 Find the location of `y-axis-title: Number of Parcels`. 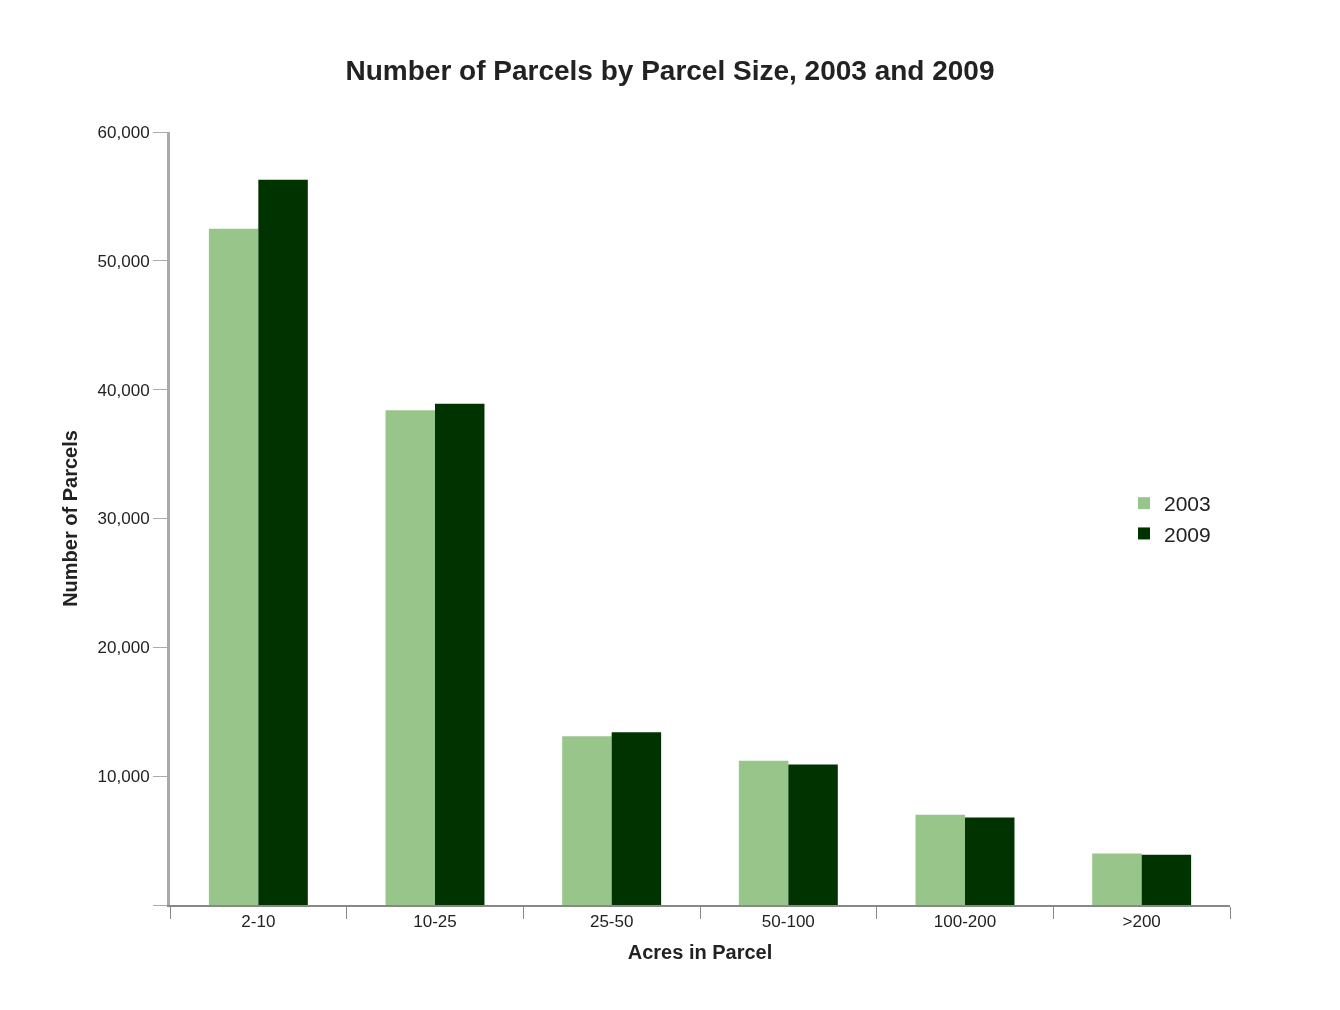

y-axis-title: Number of Parcels is located at coordinates (70, 518).